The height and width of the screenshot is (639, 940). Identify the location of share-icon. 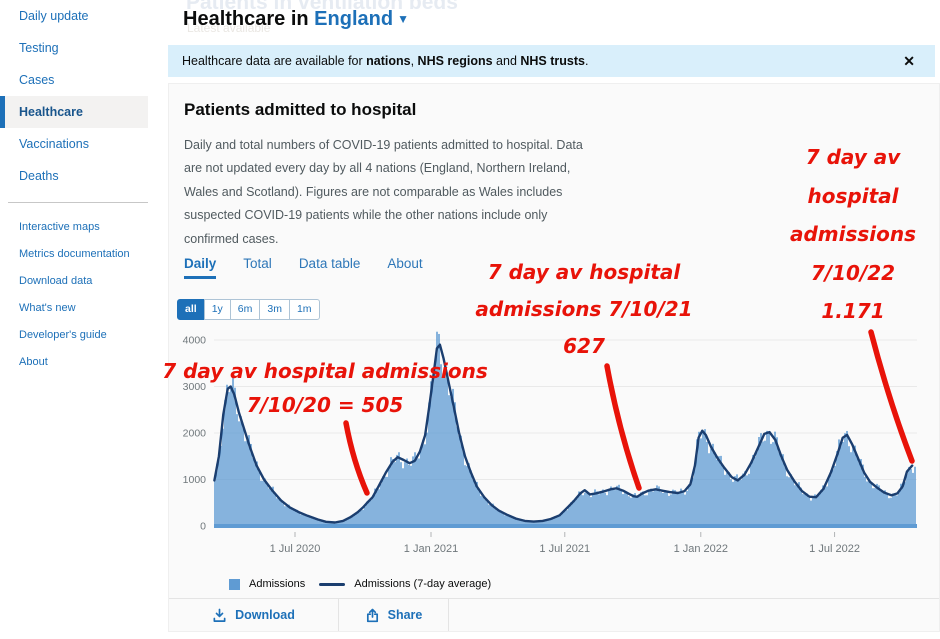
(372, 615).